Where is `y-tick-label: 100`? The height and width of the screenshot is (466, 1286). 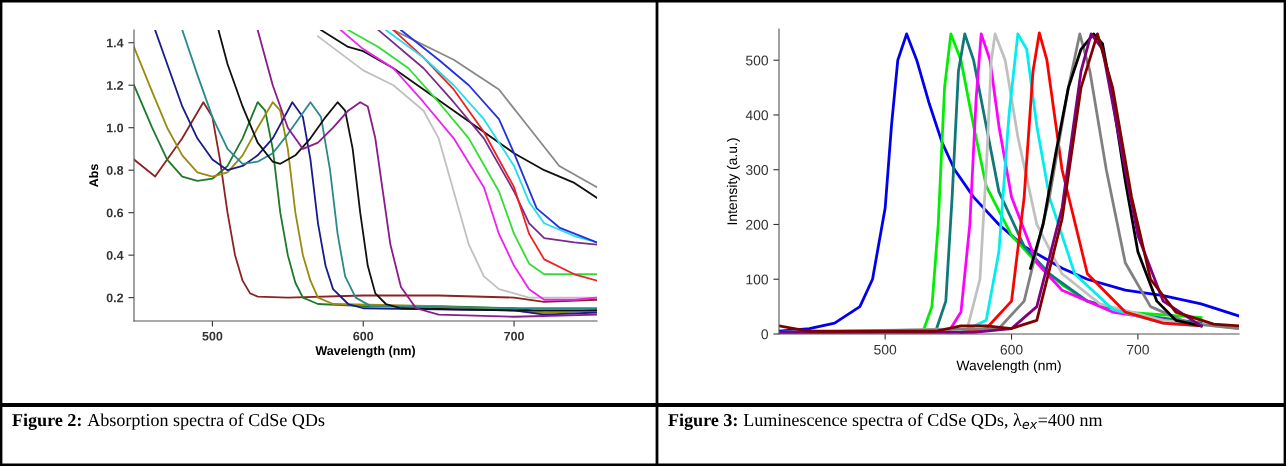
y-tick-label: 100 is located at coordinates (757, 279).